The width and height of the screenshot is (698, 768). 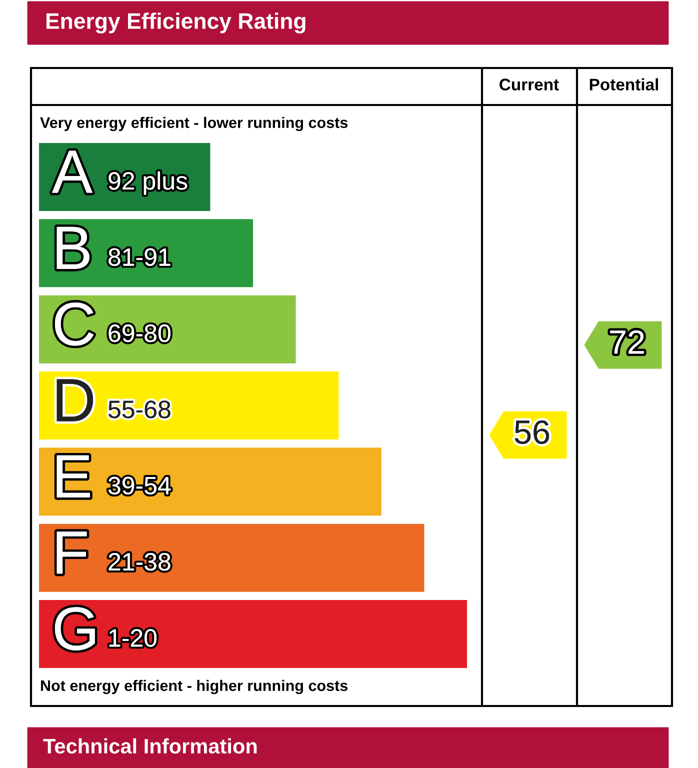 What do you see at coordinates (139, 333) in the screenshot?
I see `annotation: 69-80` at bounding box center [139, 333].